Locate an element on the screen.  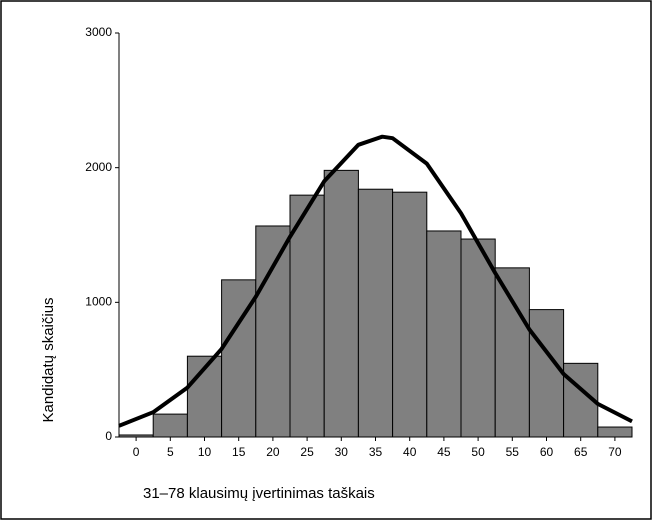
x-axis-label: 31–78 klausimų įvertinimas taškais is located at coordinates (259, 493).